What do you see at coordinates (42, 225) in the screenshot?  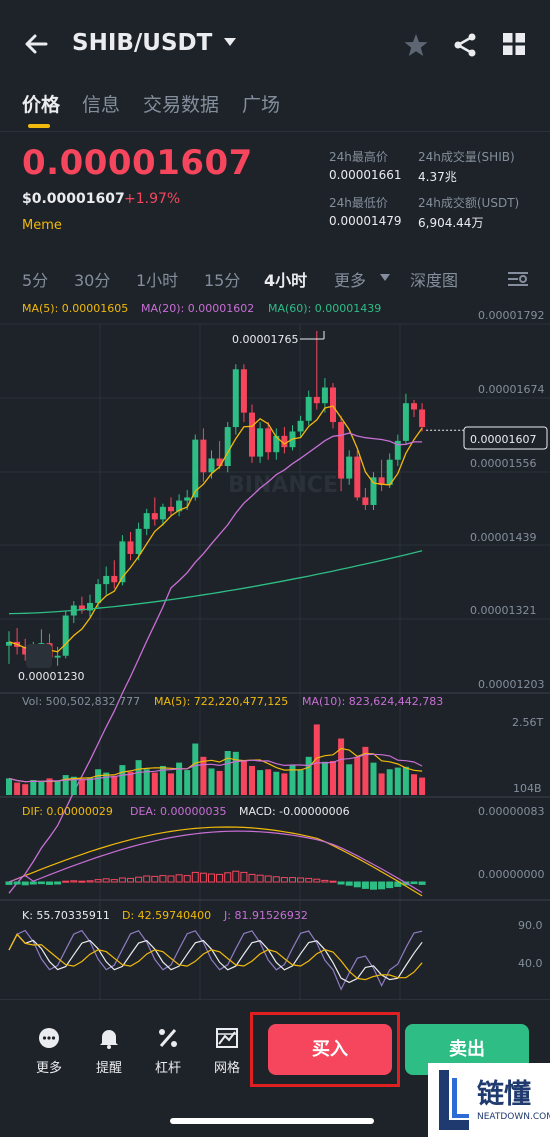 I see `category-tag: Meme` at bounding box center [42, 225].